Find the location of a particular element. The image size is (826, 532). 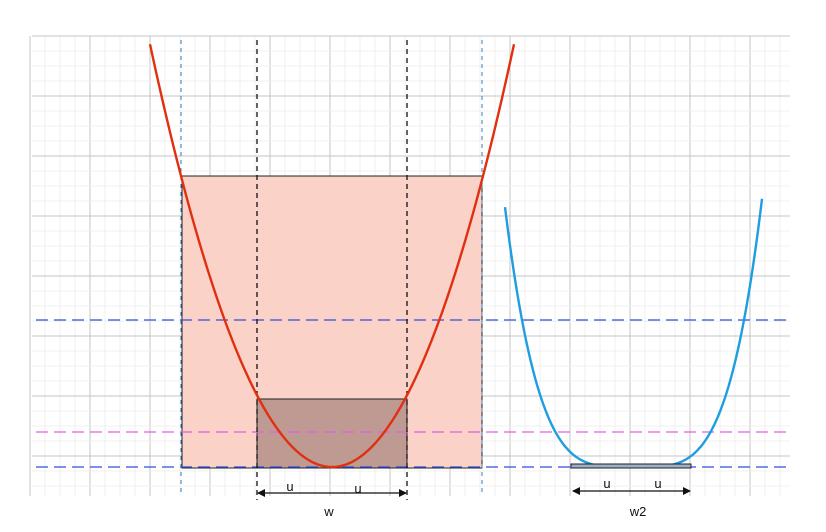

thin-rectangle is located at coordinates (631, 466).